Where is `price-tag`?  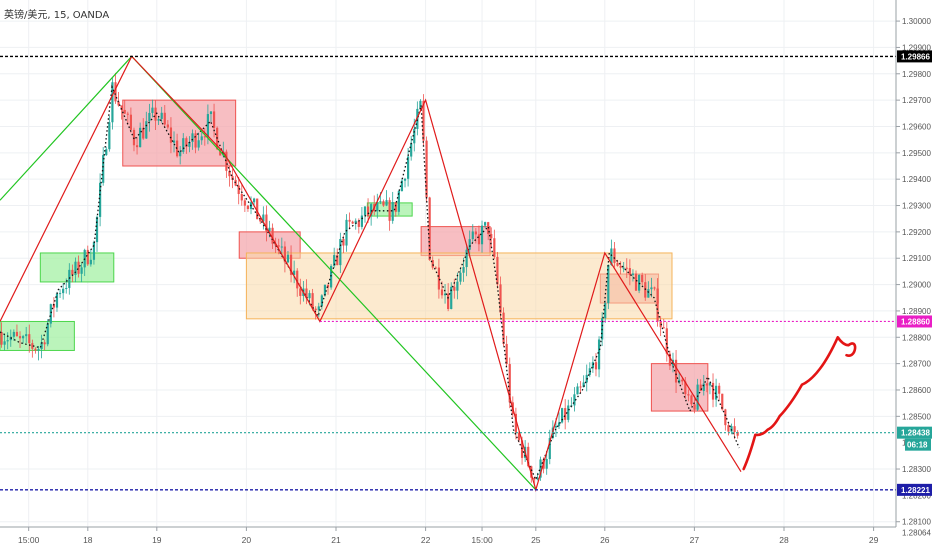 price-tag is located at coordinates (914, 321).